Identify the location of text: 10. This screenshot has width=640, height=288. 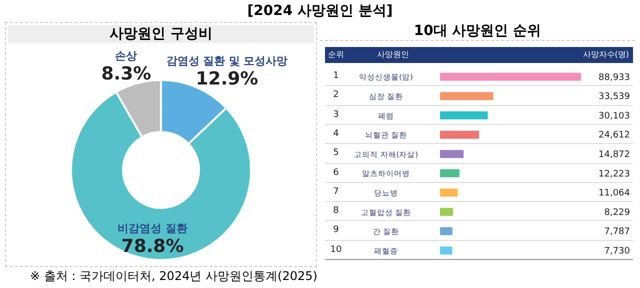
(336, 250).